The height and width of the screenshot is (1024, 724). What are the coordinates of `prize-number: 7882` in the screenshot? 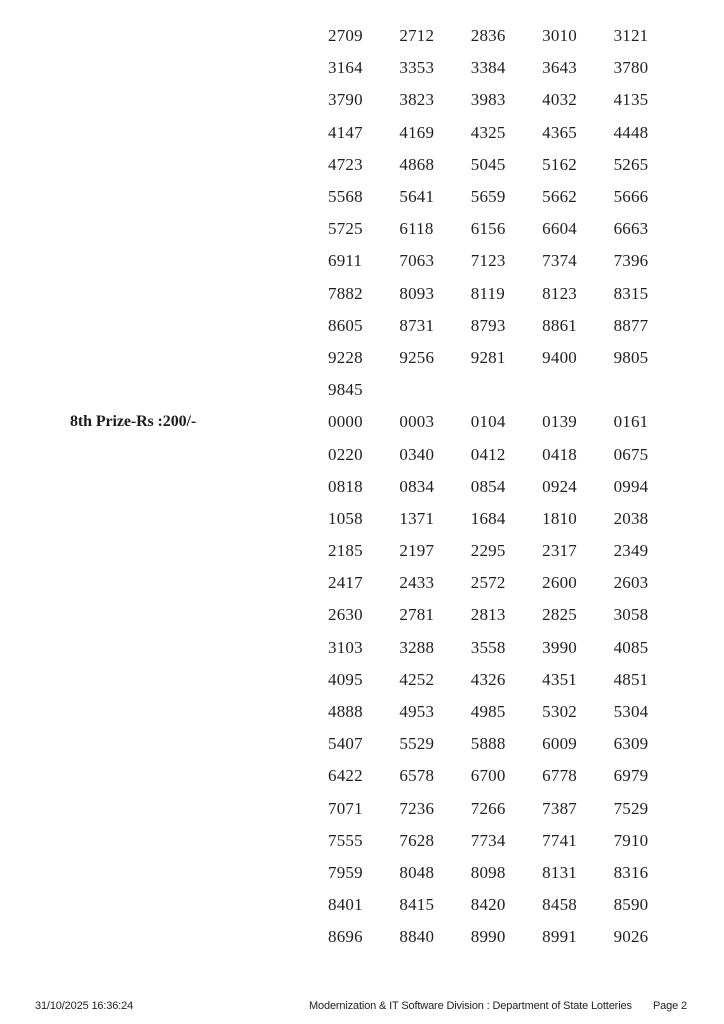 It's located at (345, 293).